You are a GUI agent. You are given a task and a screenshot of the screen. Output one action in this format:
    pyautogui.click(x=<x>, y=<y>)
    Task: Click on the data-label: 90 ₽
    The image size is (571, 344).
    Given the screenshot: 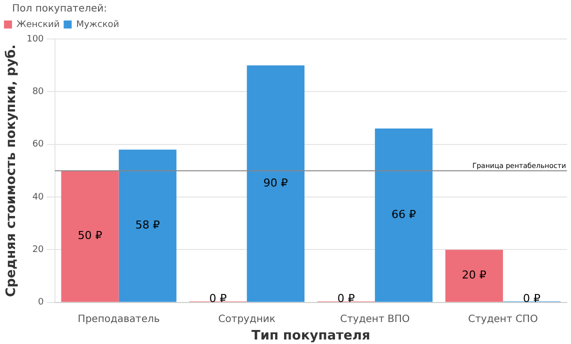 What is the action you would take?
    pyautogui.click(x=275, y=183)
    